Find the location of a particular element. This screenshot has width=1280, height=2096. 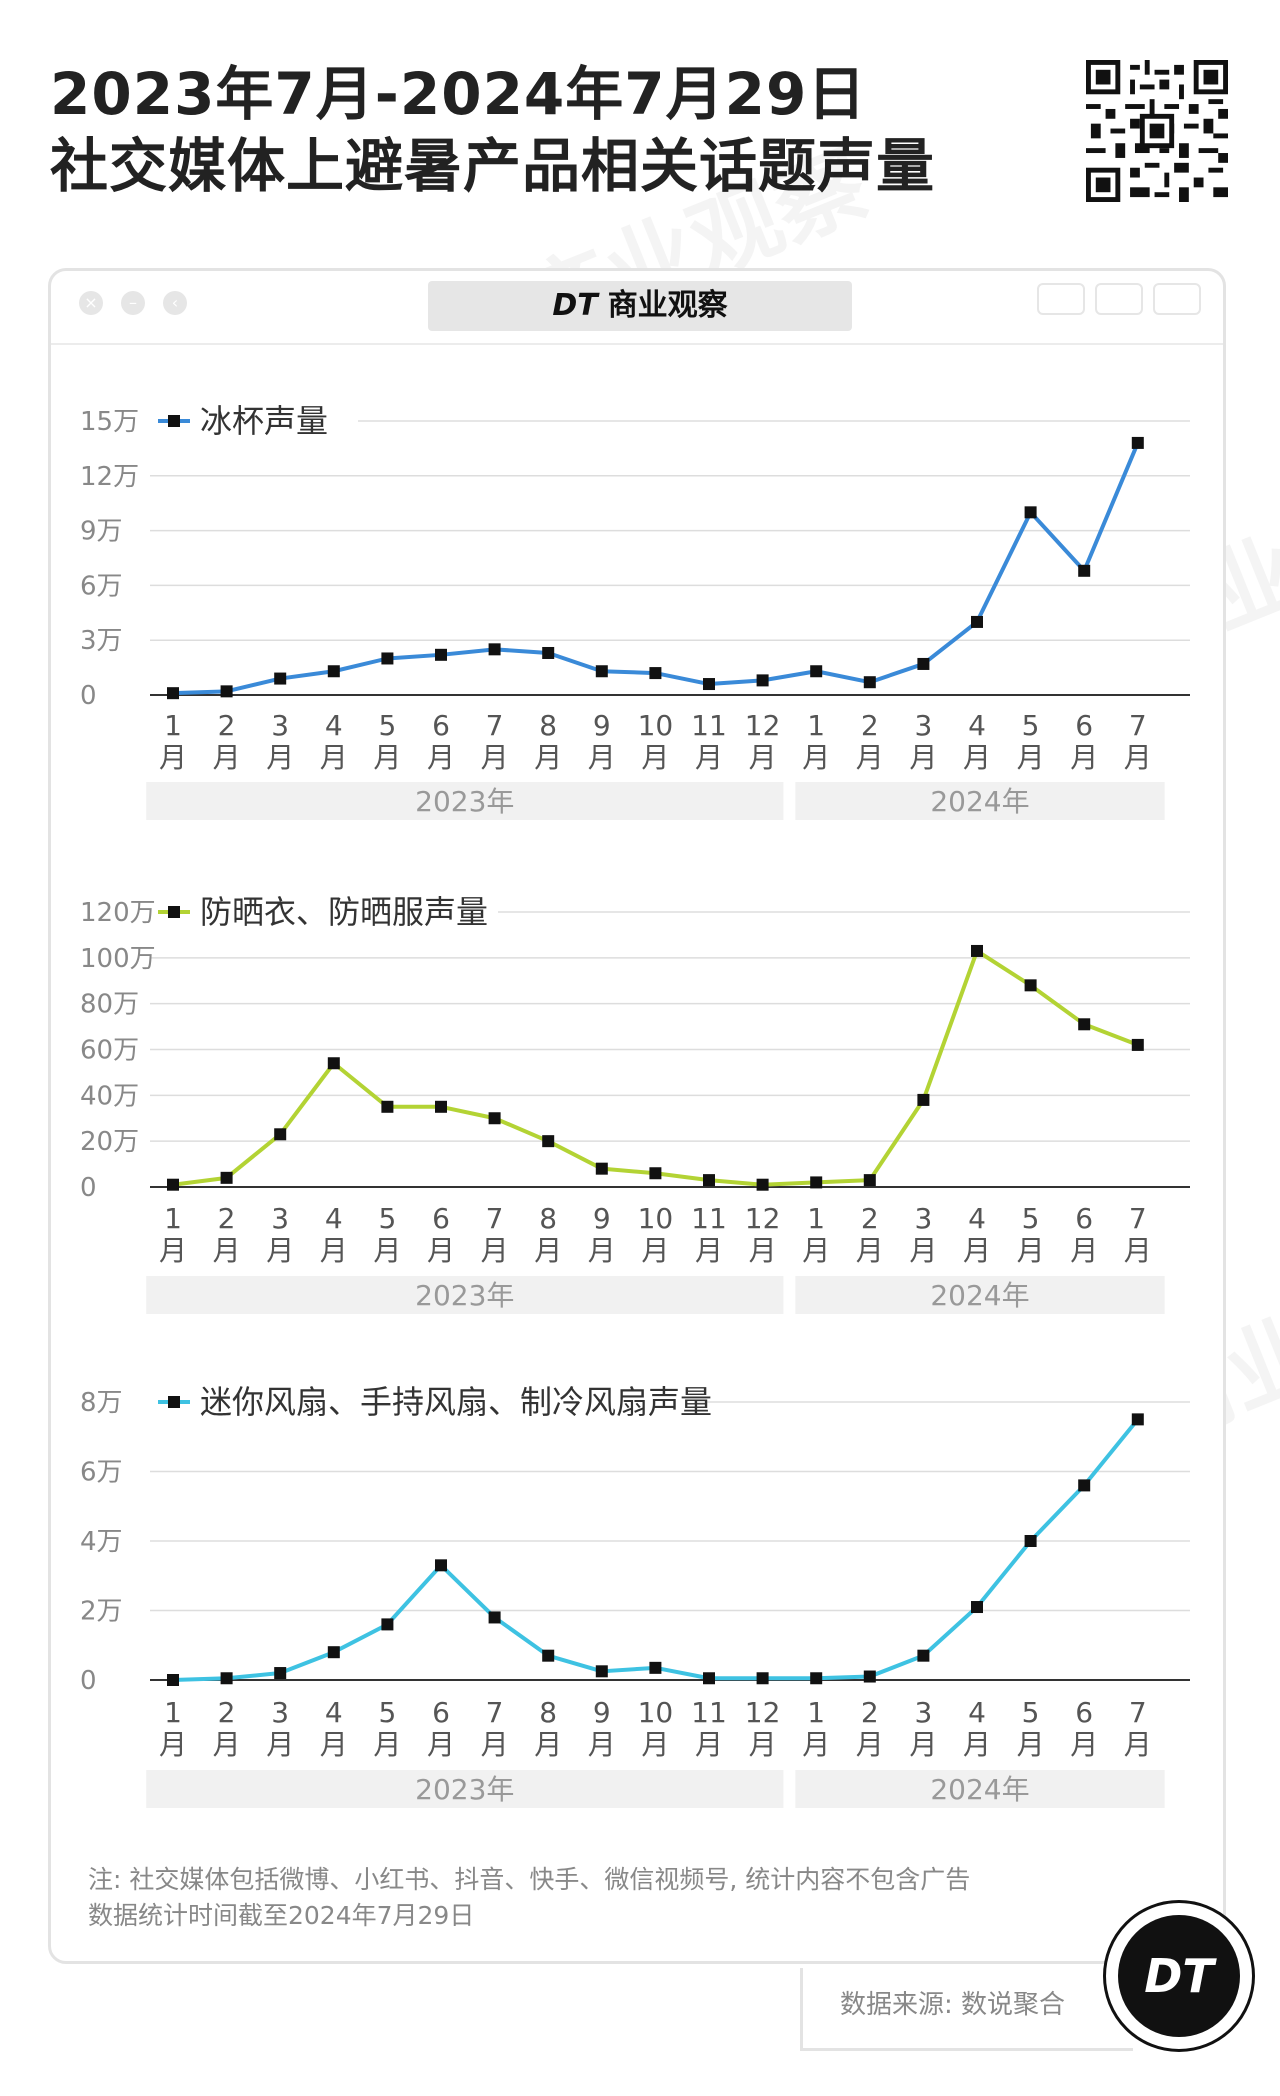

brand-name: 商业观察 is located at coordinates (667, 305).